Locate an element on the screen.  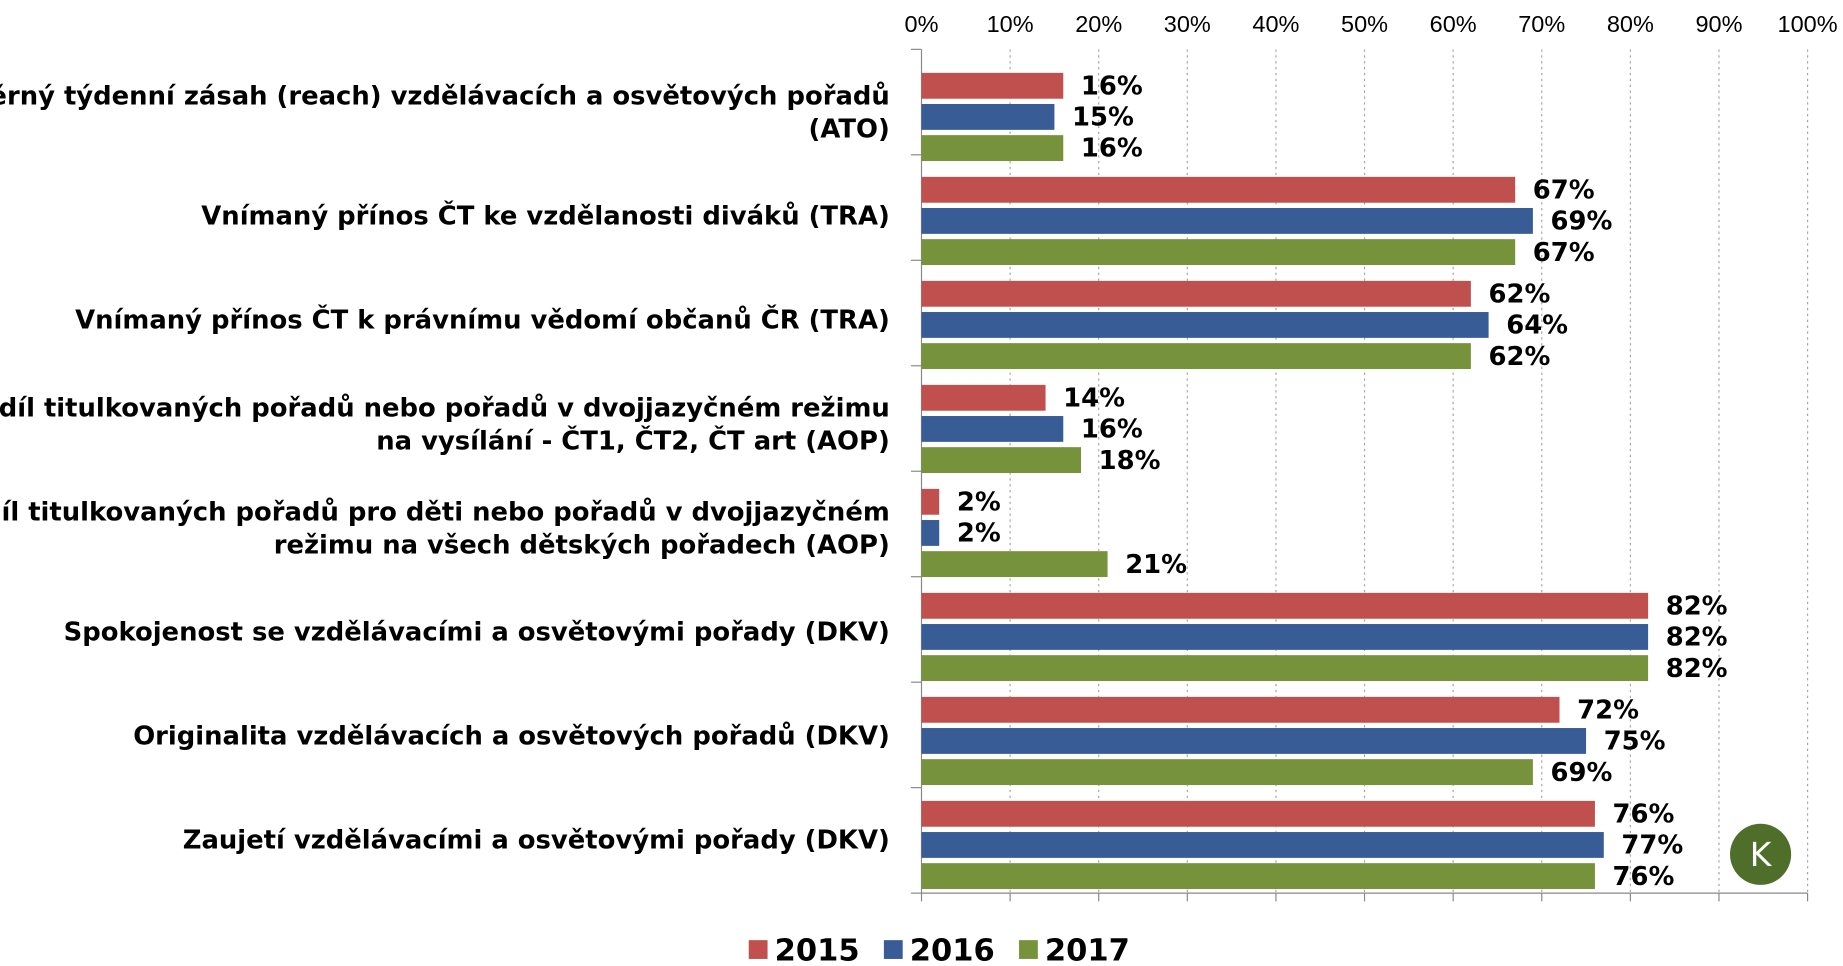
logo: K is located at coordinates (1761, 854).